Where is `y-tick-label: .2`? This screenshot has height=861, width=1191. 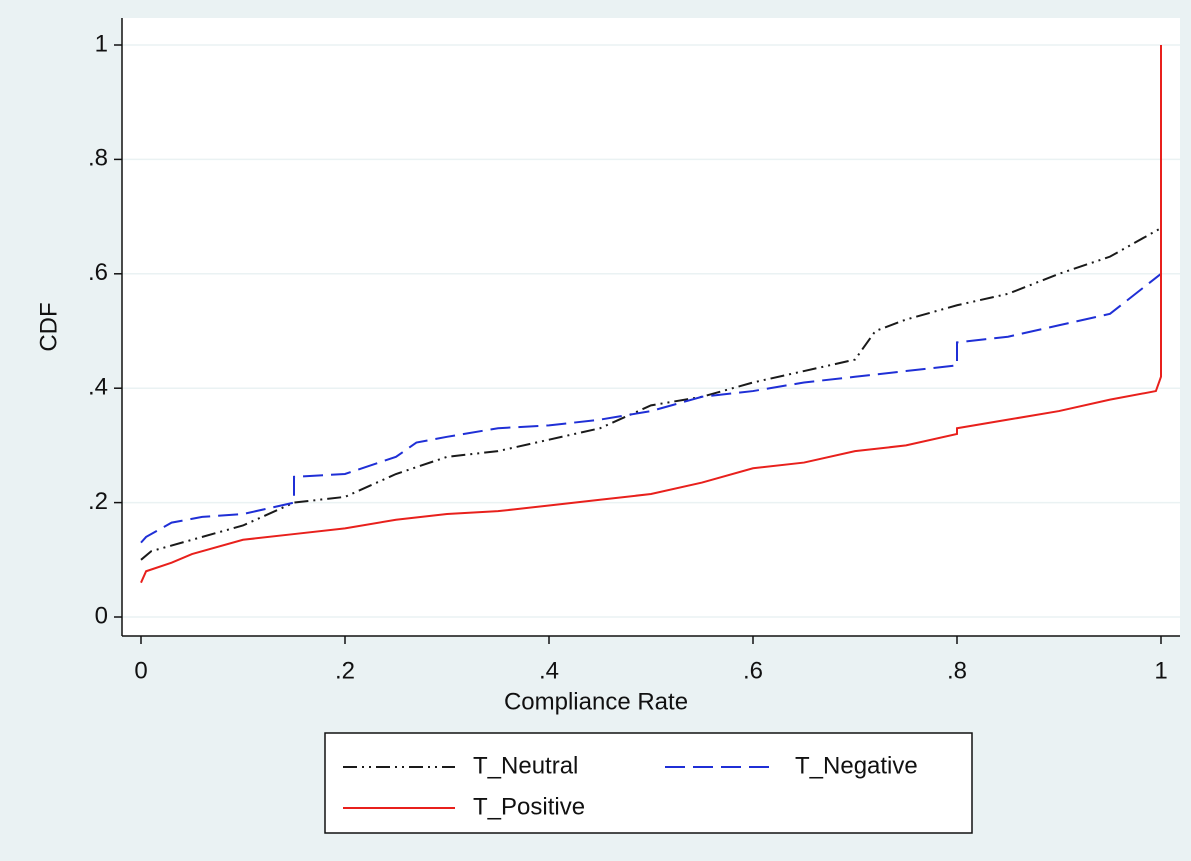
y-tick-label: .2 is located at coordinates (98, 501).